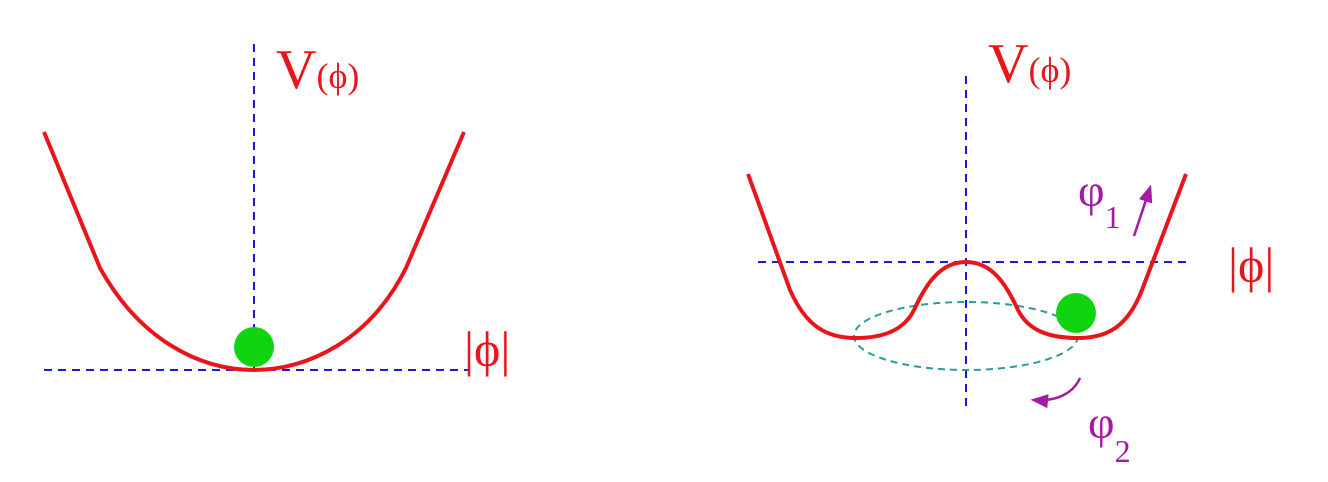  What do you see at coordinates (296, 70) in the screenshot?
I see `left-axis-label-v: V` at bounding box center [296, 70].